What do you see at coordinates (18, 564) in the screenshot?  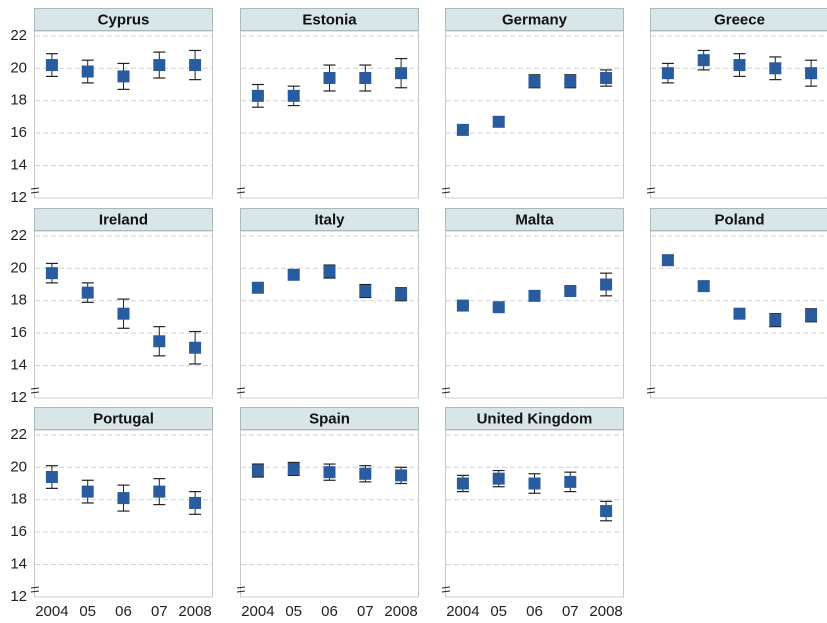 I see `y-tick-label: 14` at bounding box center [18, 564].